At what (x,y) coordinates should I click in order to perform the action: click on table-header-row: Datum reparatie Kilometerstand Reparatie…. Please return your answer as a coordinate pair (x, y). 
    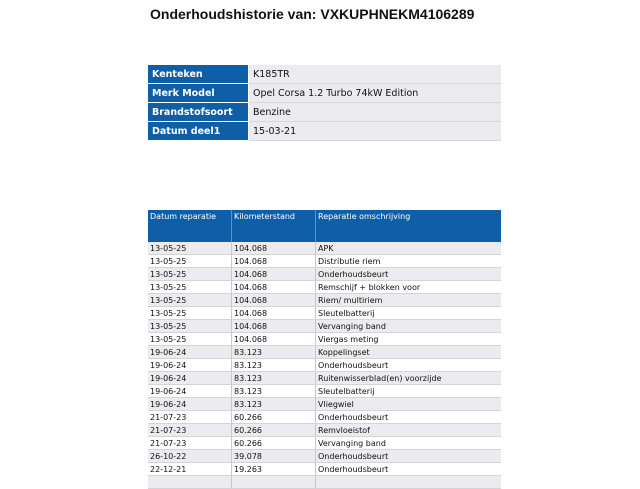
    Looking at the image, I should click on (324, 226).